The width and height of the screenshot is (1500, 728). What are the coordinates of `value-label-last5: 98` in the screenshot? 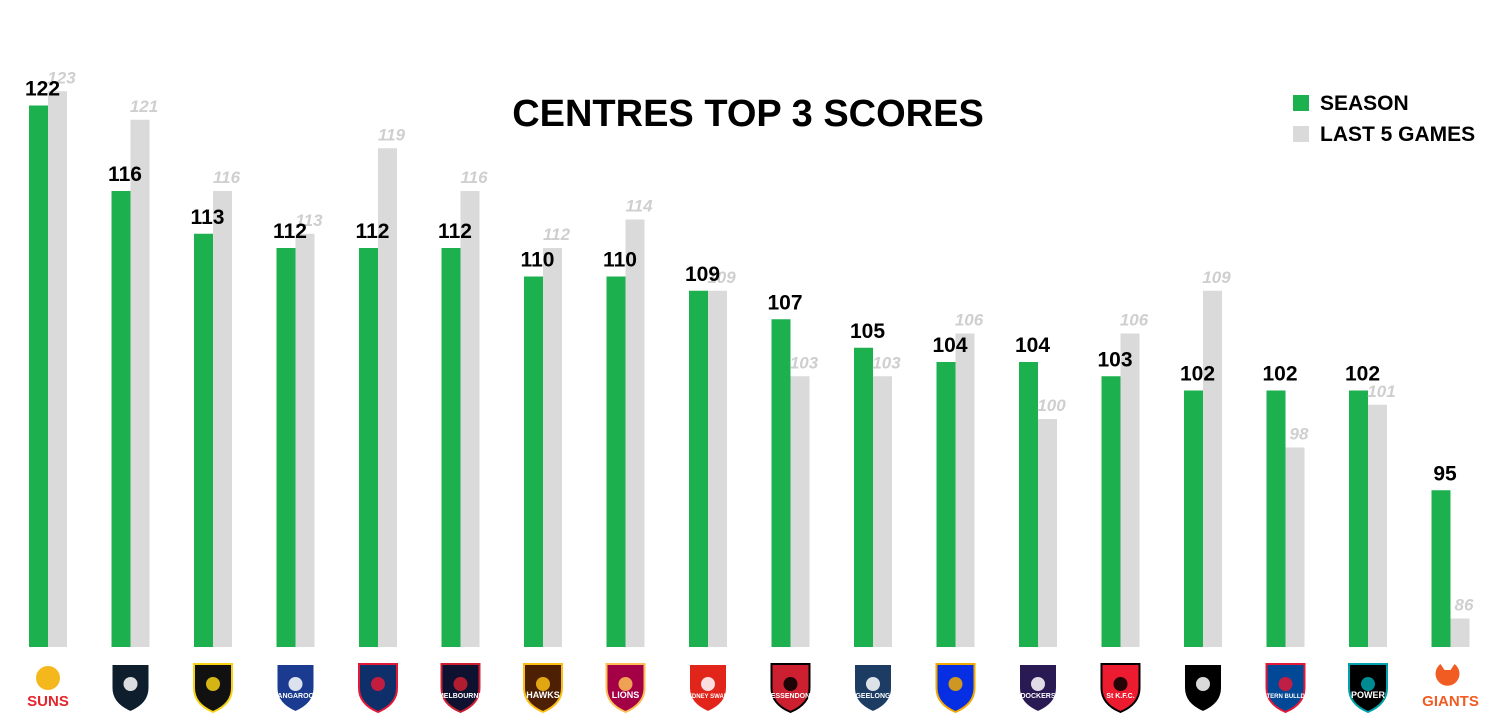 It's located at (1299, 434).